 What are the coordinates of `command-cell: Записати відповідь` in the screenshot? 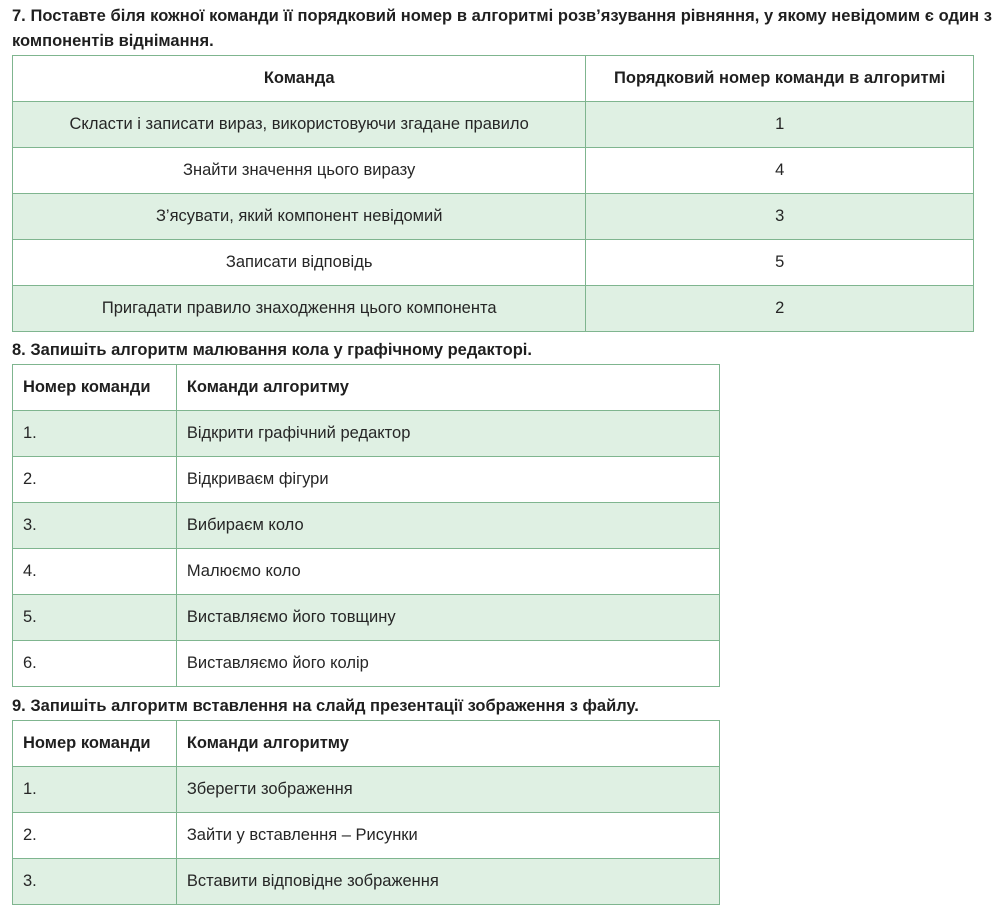 It's located at (299, 262).